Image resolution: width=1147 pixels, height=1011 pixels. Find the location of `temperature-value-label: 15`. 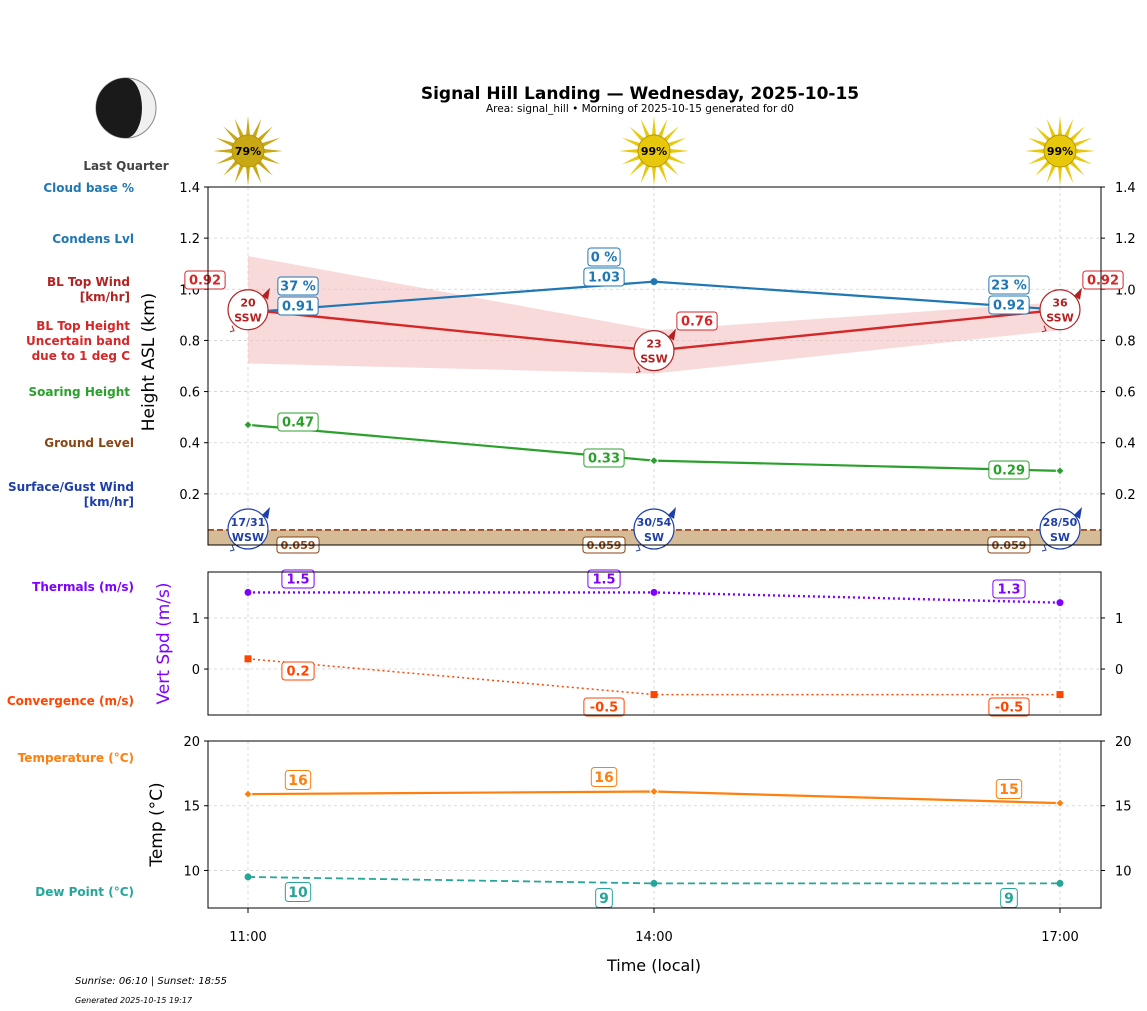

temperature-value-label: 15 is located at coordinates (1008, 790).